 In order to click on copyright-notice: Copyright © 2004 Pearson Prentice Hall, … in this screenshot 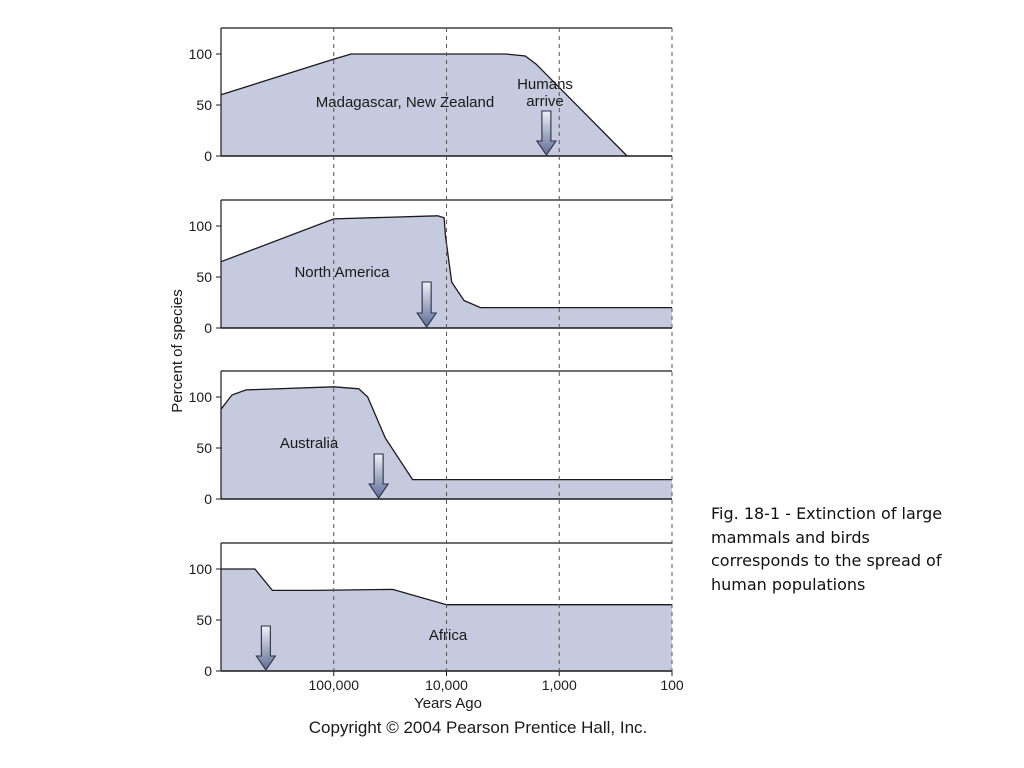, I will do `click(478, 727)`.